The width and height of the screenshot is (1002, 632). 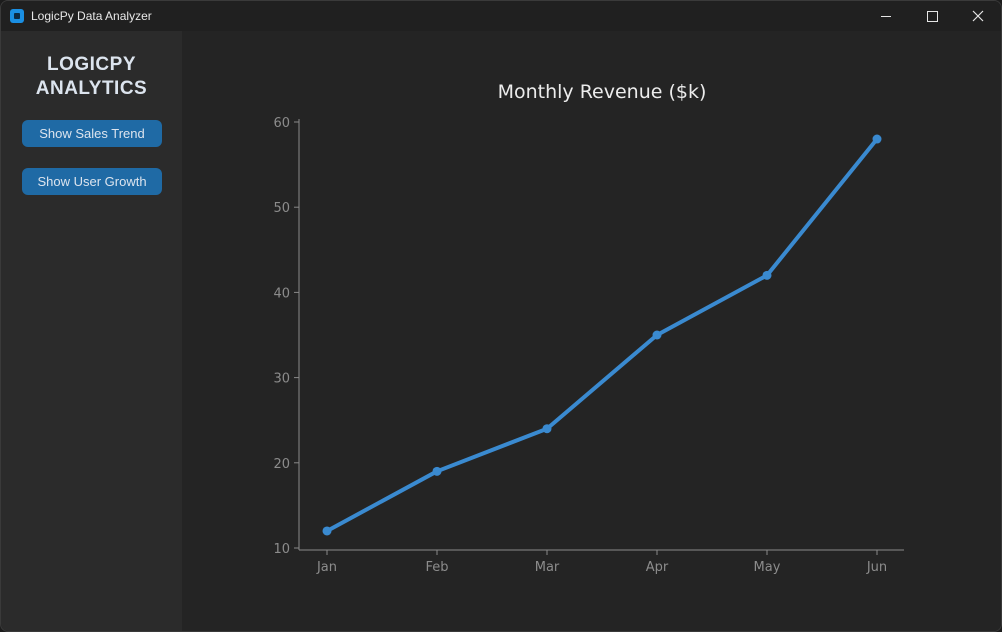 I want to click on maximize-button, so click(x=932, y=16).